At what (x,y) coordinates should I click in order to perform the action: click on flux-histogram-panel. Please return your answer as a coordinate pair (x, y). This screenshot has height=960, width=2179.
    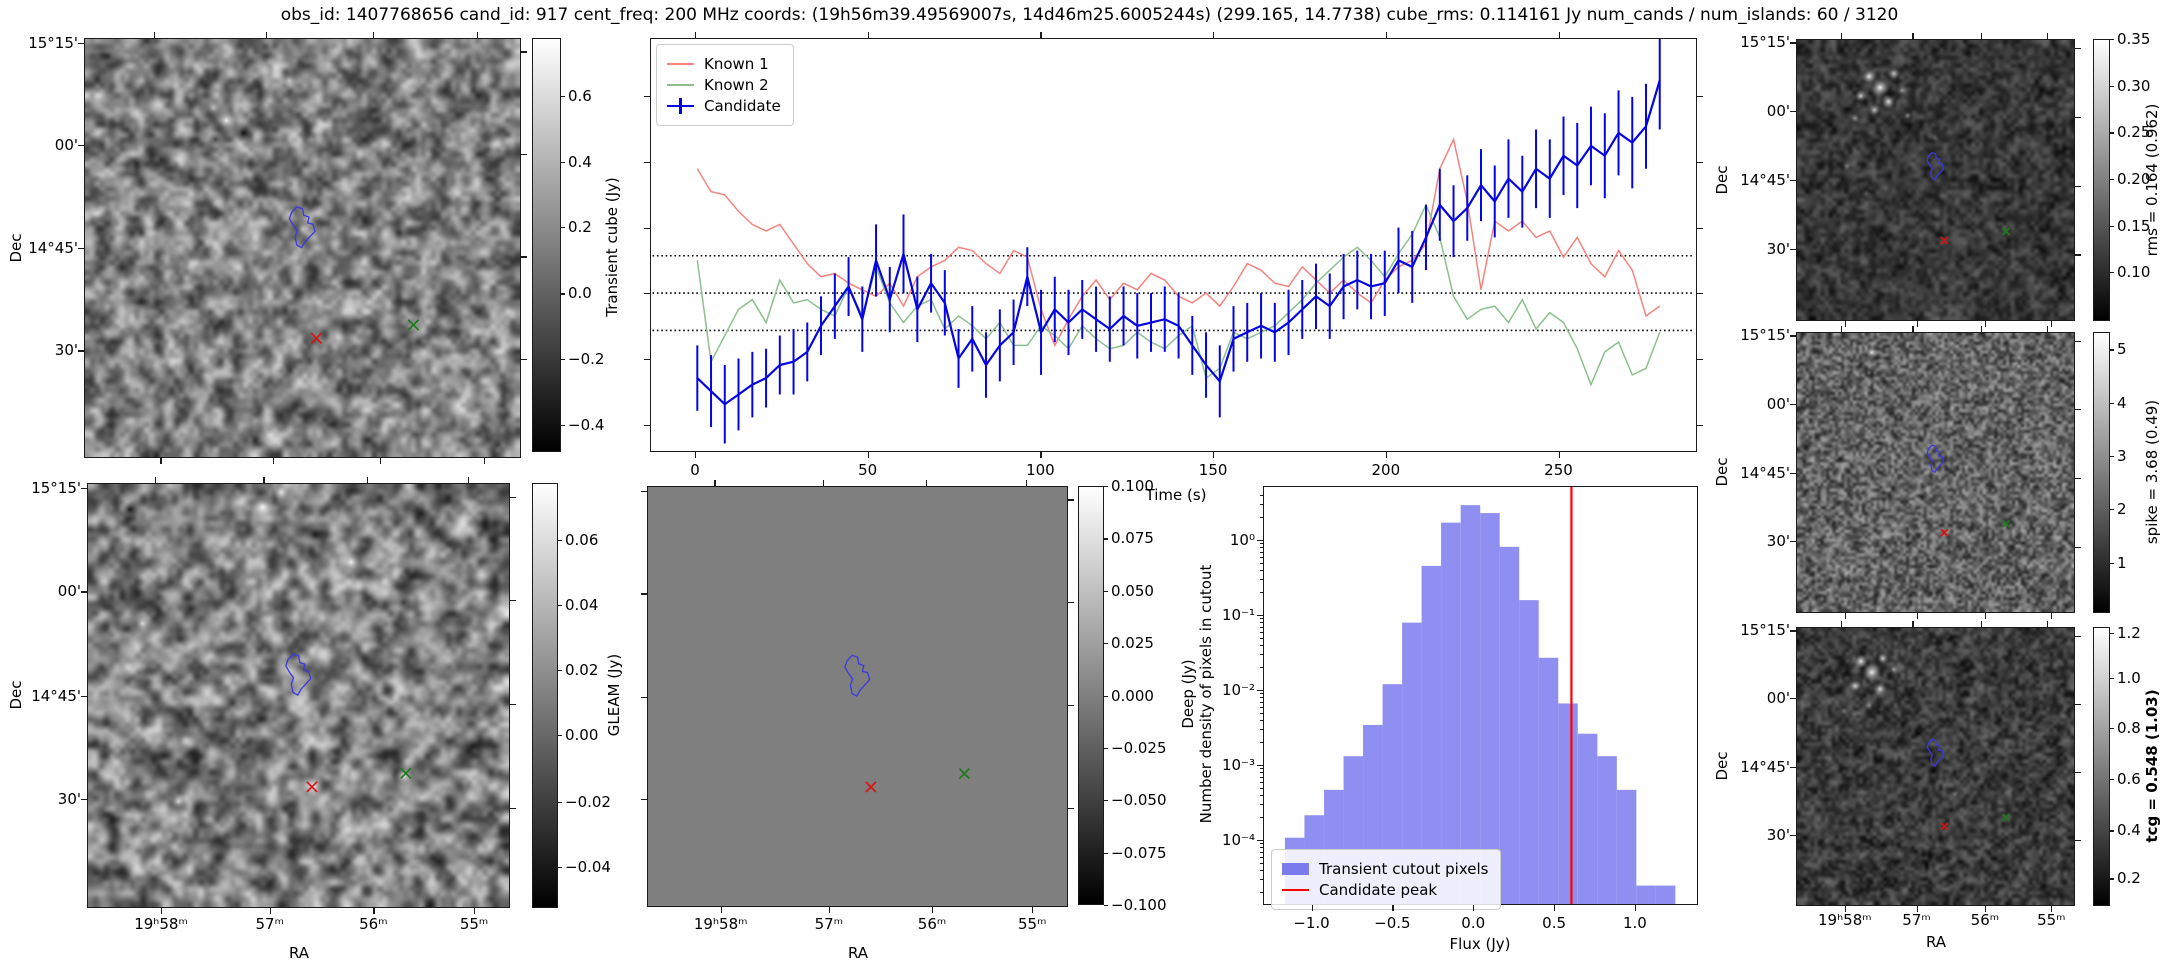
    Looking at the image, I should click on (1480, 695).